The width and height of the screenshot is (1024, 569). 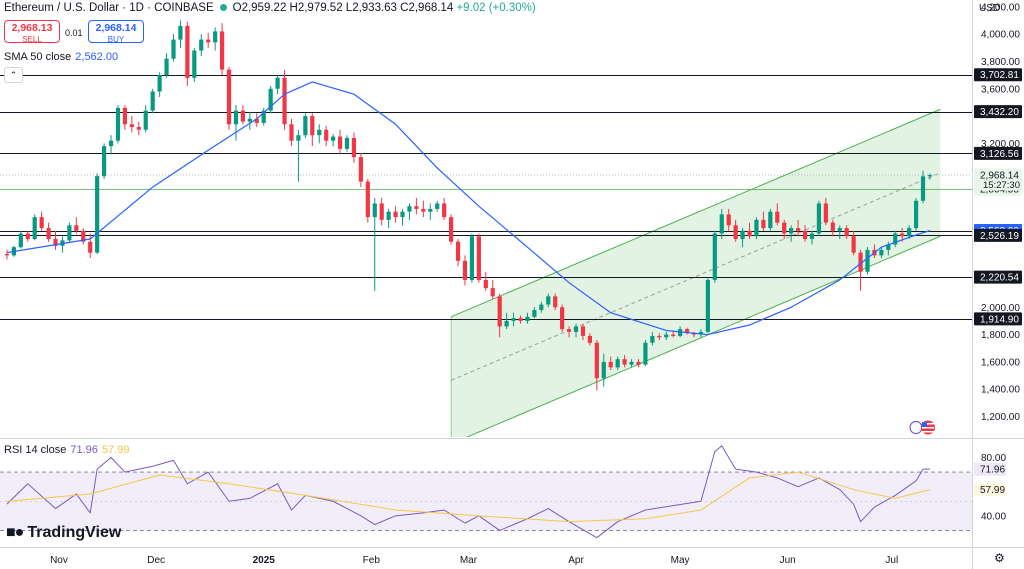 I want to click on collapse-legend-button: ⌃, so click(x=13, y=75).